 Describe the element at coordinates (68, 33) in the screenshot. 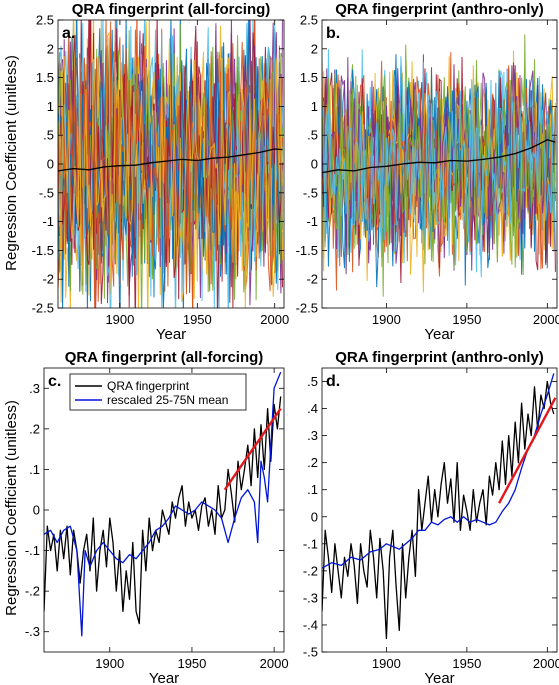

I see `panel-label: a.` at that location.